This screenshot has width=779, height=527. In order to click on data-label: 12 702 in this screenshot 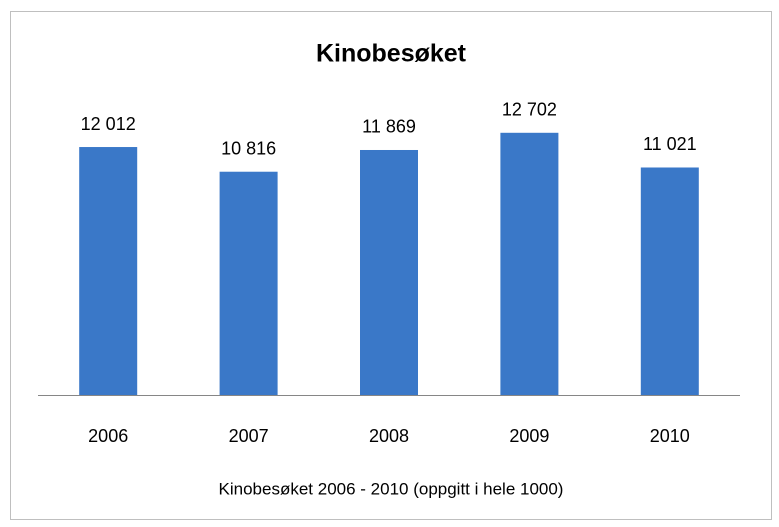, I will do `click(529, 110)`.